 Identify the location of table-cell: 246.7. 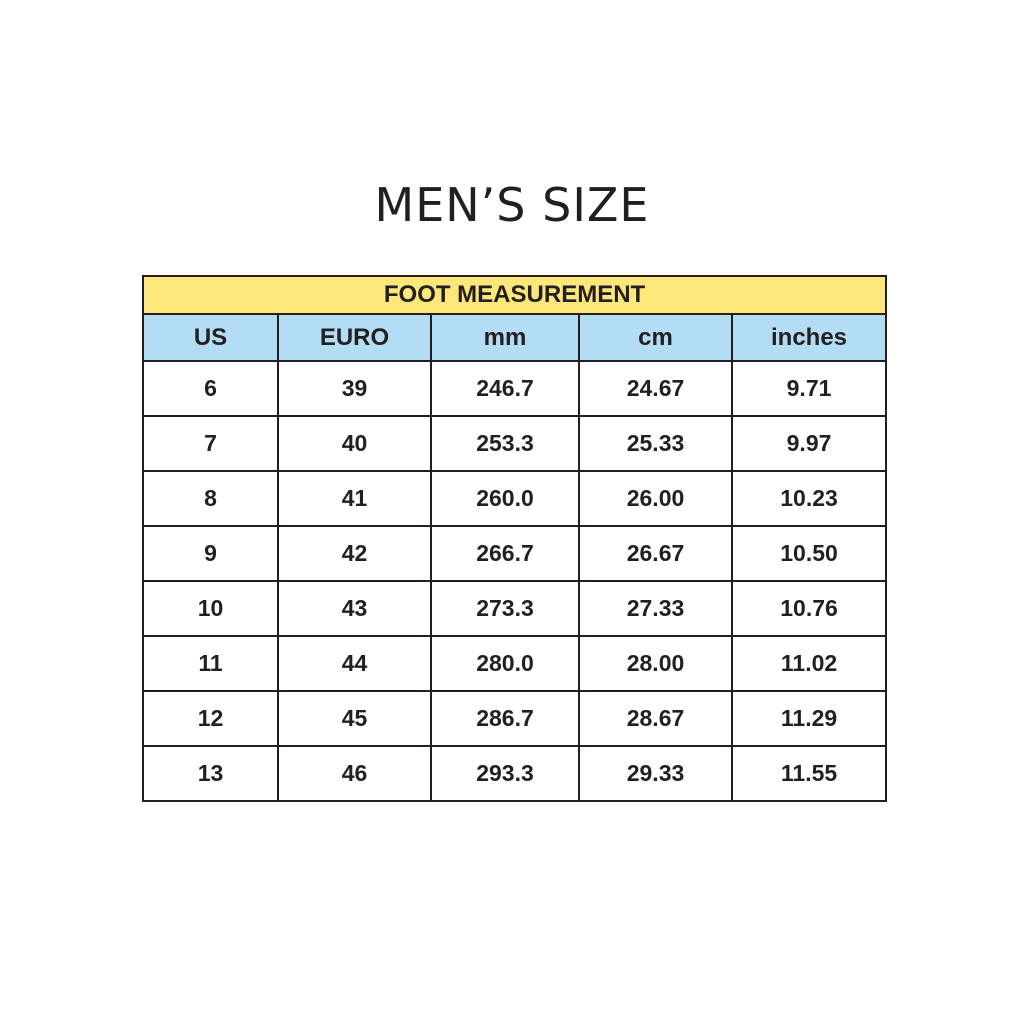
(505, 388).